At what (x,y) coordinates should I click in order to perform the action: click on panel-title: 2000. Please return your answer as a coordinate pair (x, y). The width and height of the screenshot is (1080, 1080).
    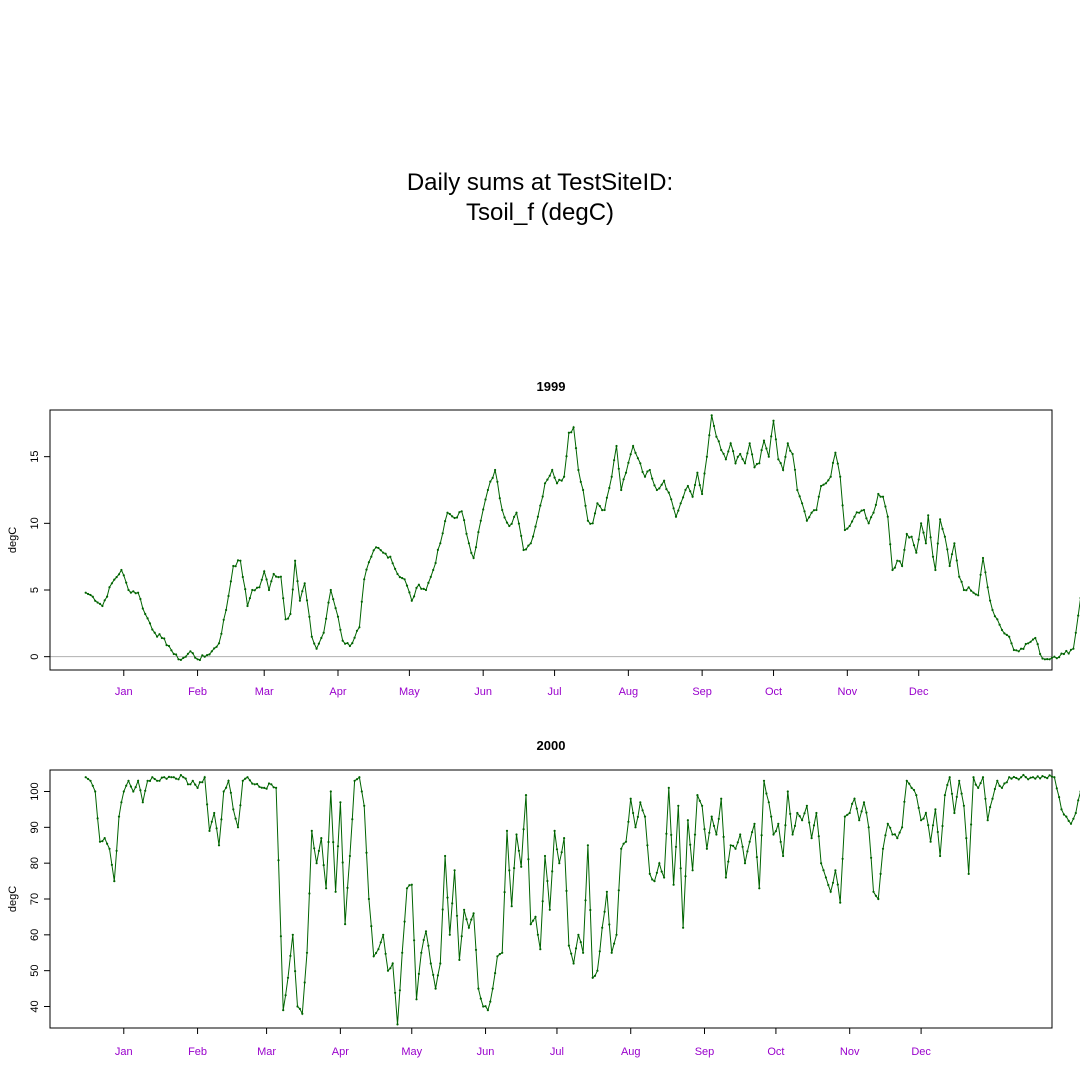
    Looking at the image, I should click on (551, 745).